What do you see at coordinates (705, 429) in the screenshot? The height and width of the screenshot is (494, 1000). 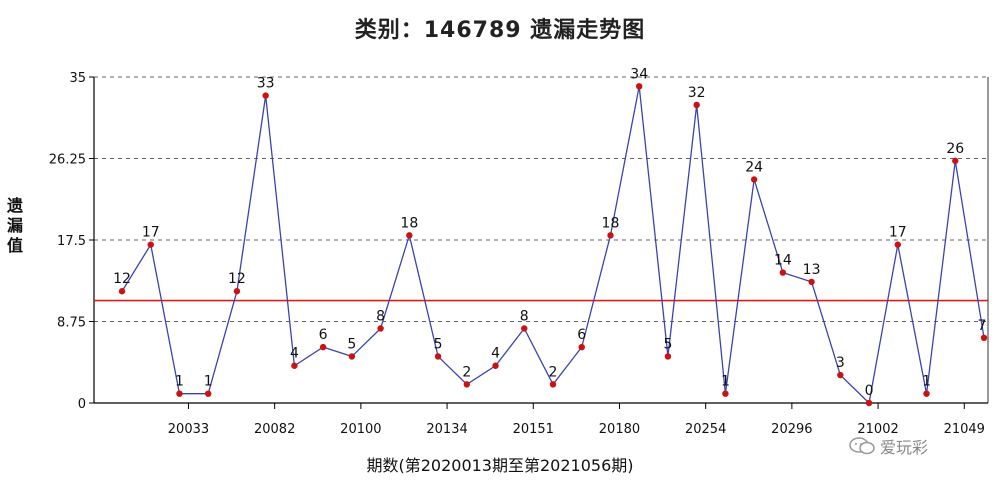 I see `x-tick-label: 20254` at bounding box center [705, 429].